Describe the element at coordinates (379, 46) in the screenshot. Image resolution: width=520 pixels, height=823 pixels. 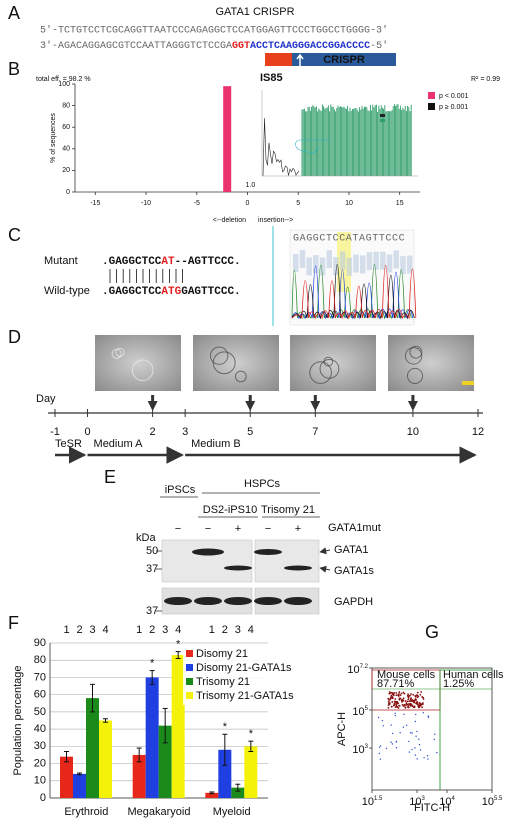
I see `strand-segment: -5′` at that location.